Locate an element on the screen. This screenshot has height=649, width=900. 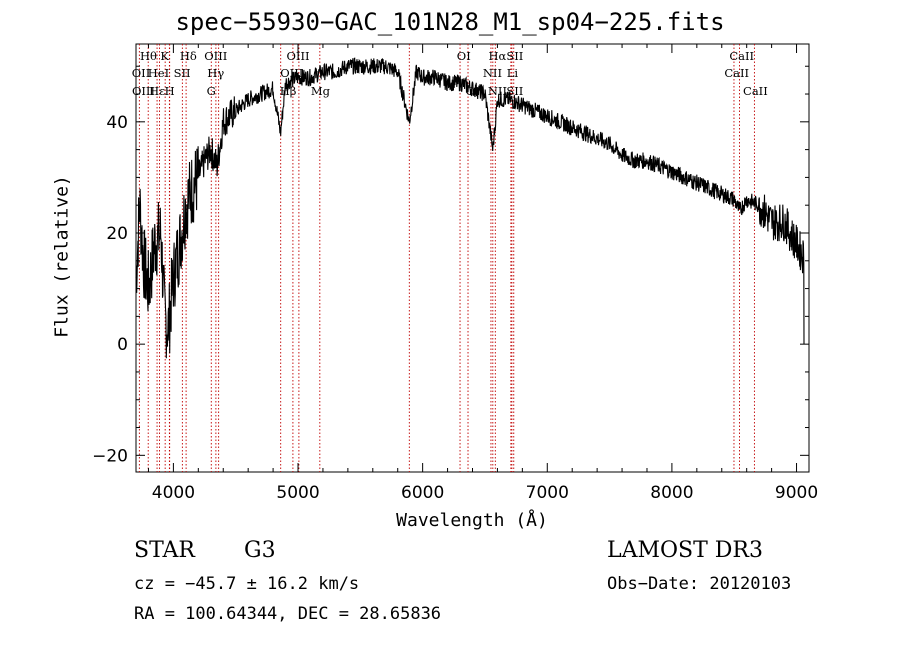
line-label-7: SII is located at coordinates (182, 73).